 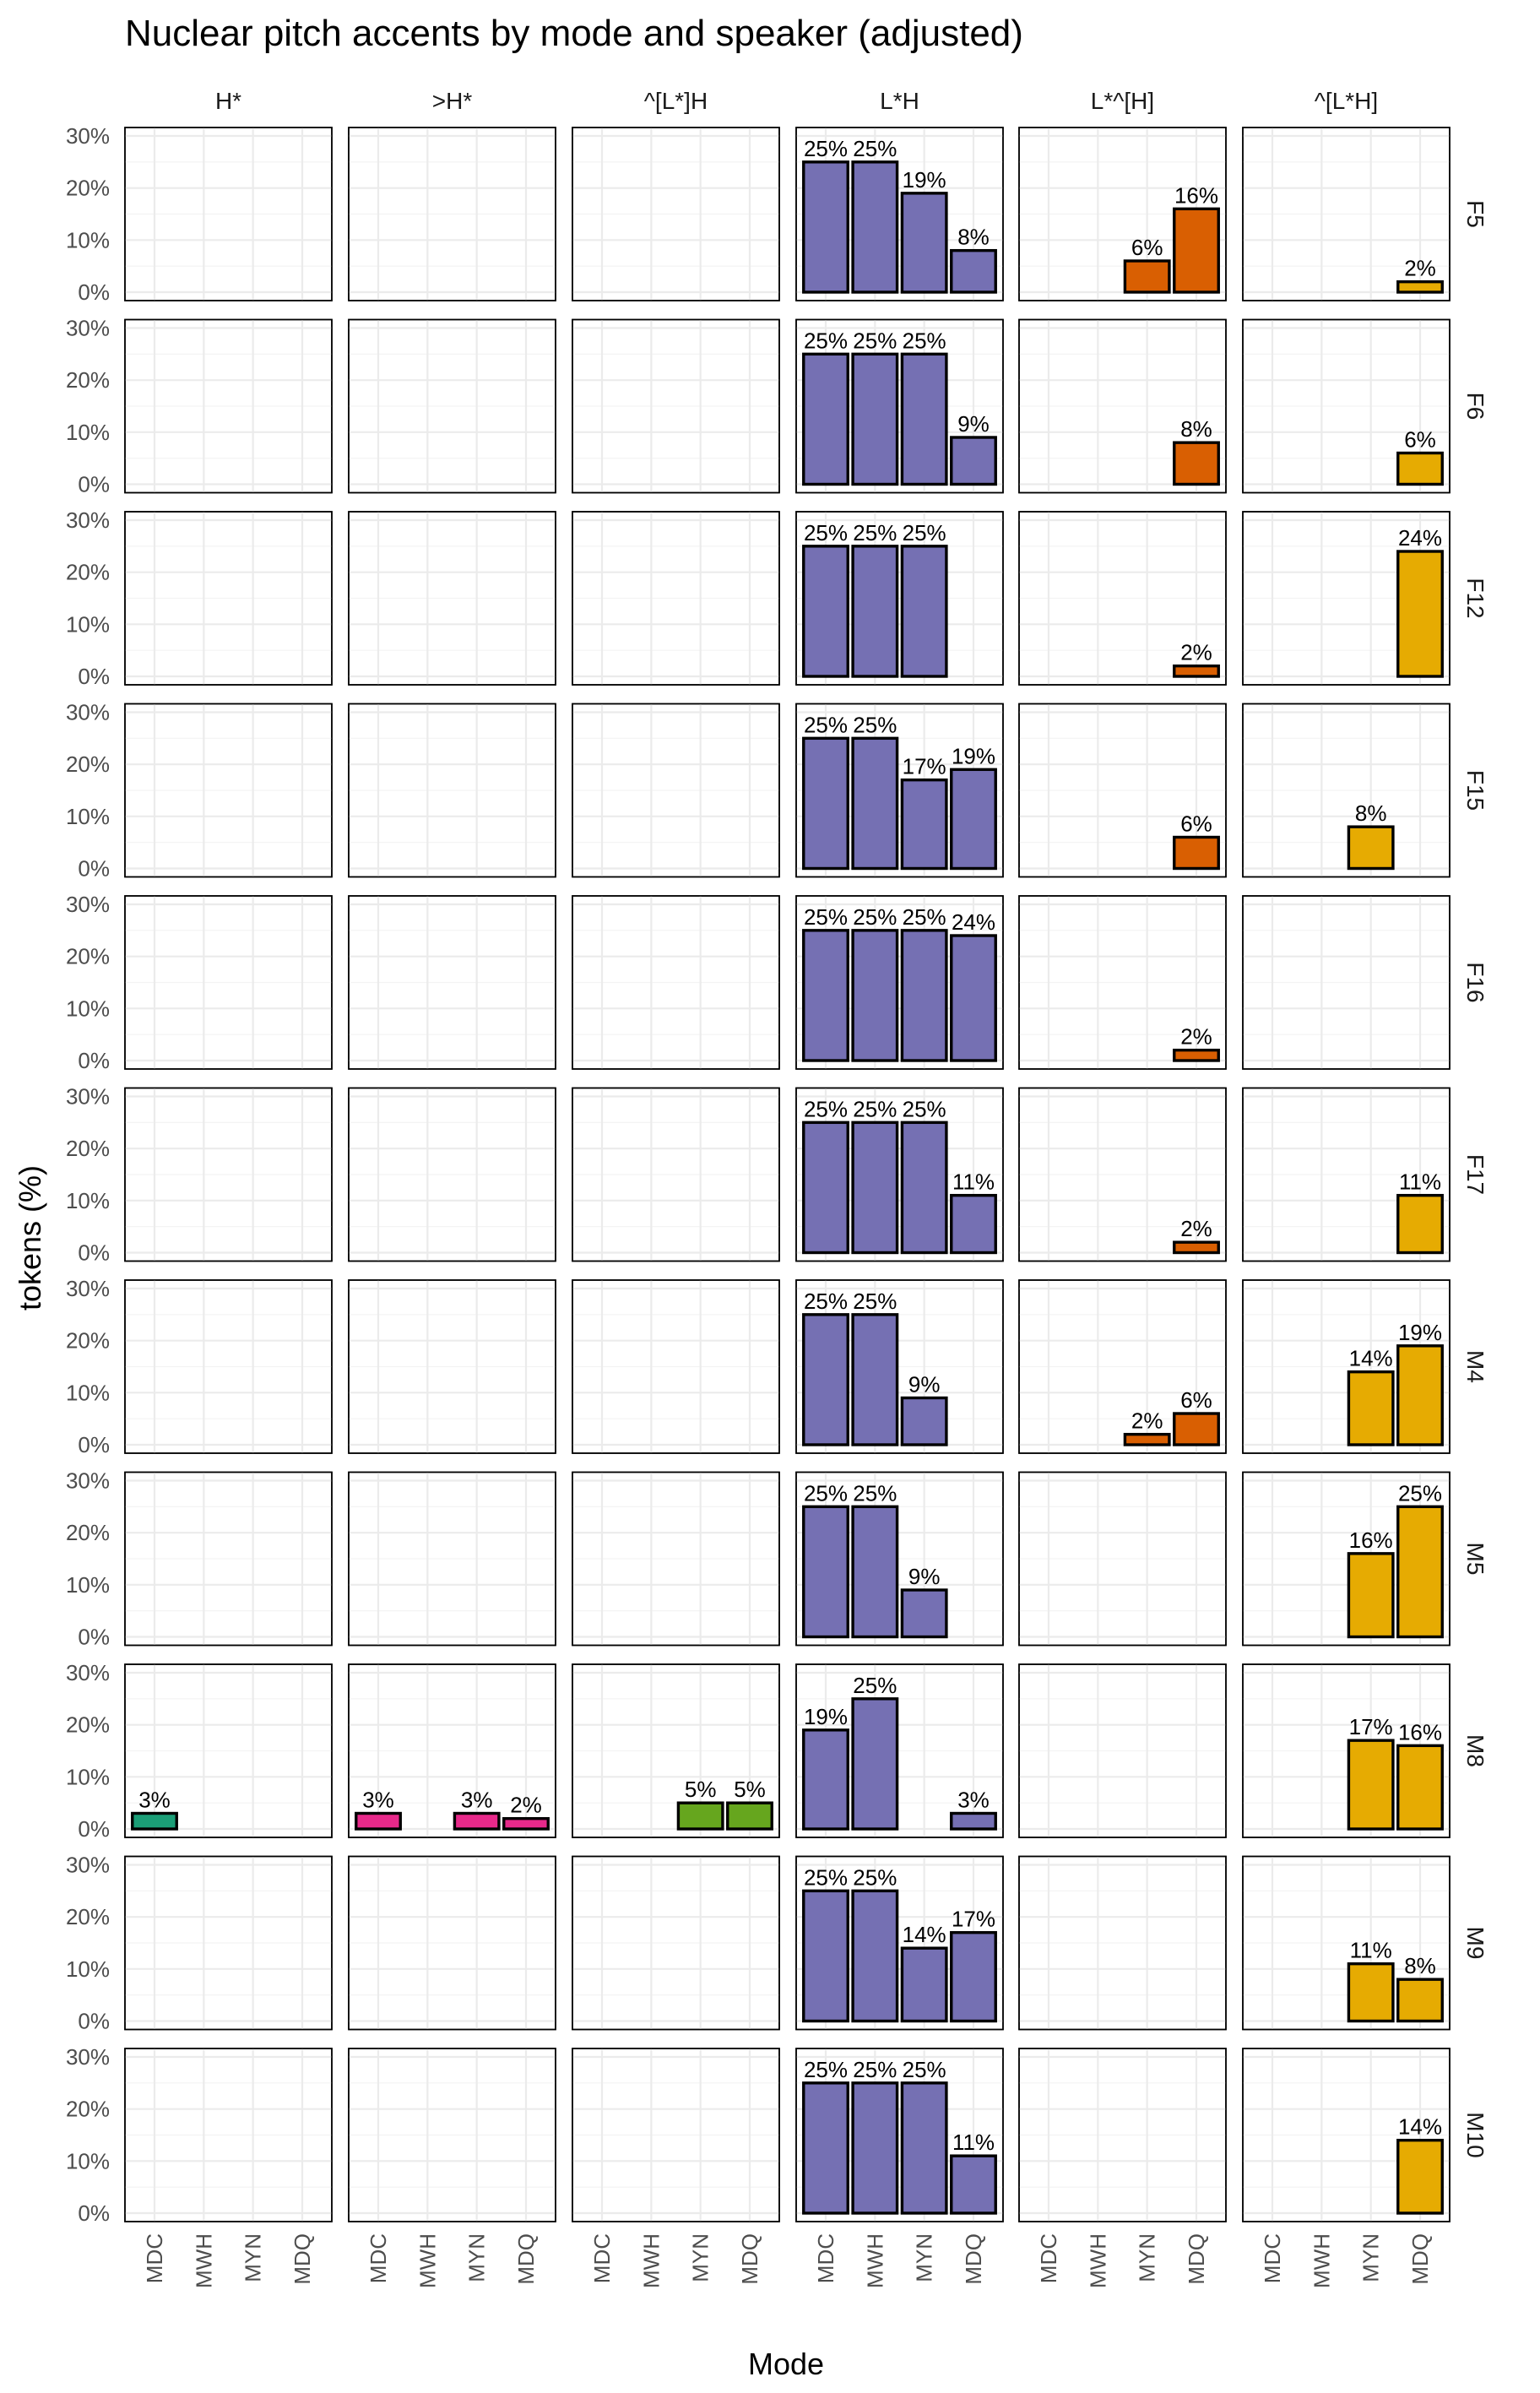 I want to click on y-axis-title: tokens (%), so click(x=30, y=1237).